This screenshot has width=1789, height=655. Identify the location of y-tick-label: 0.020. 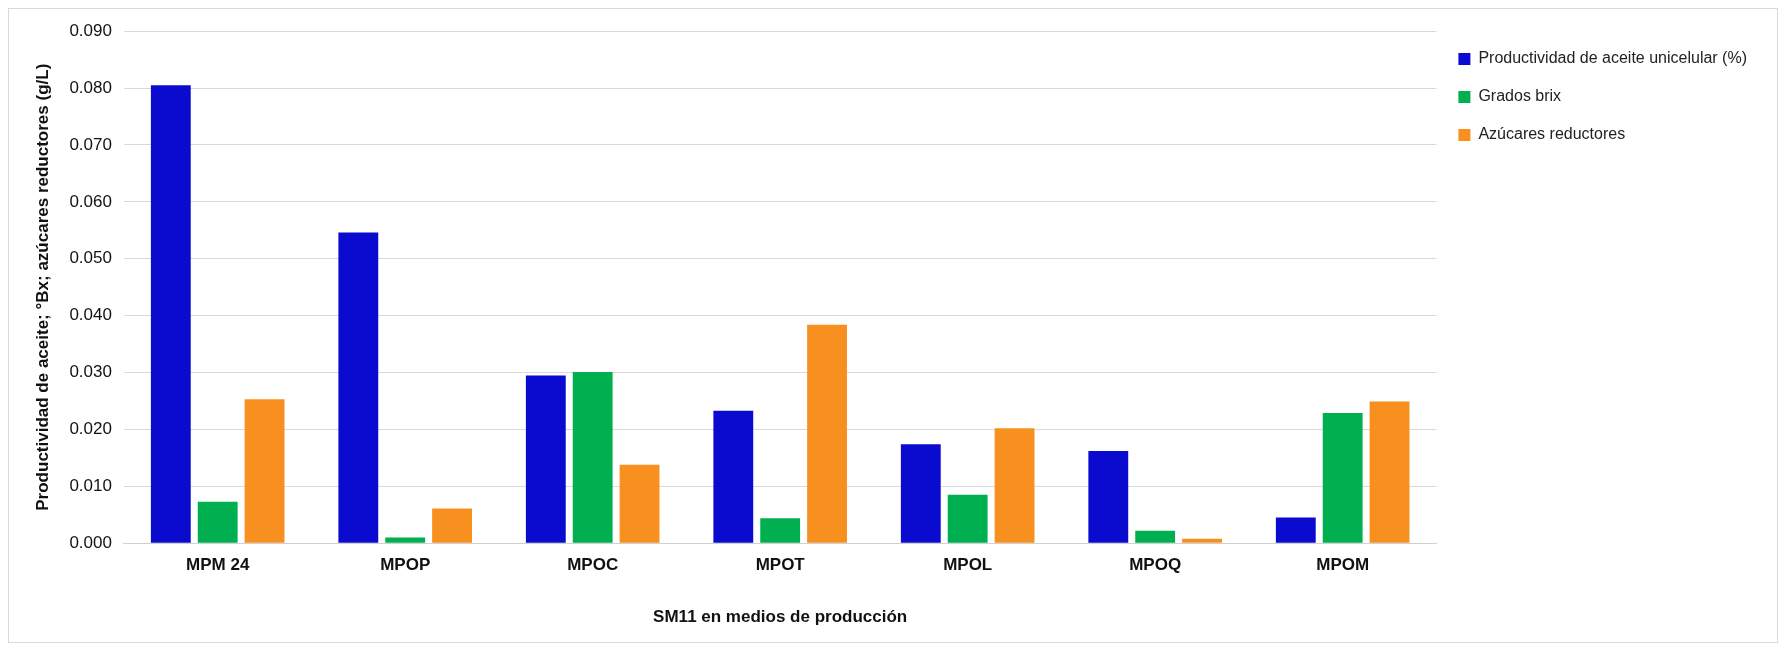
(90, 429).